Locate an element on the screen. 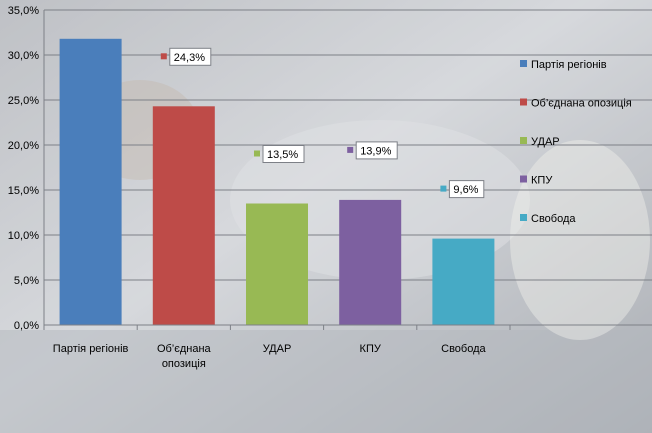 Image resolution: width=652 pixels, height=433 pixels. x-tick-label: Партія регіонів is located at coordinates (91, 349).